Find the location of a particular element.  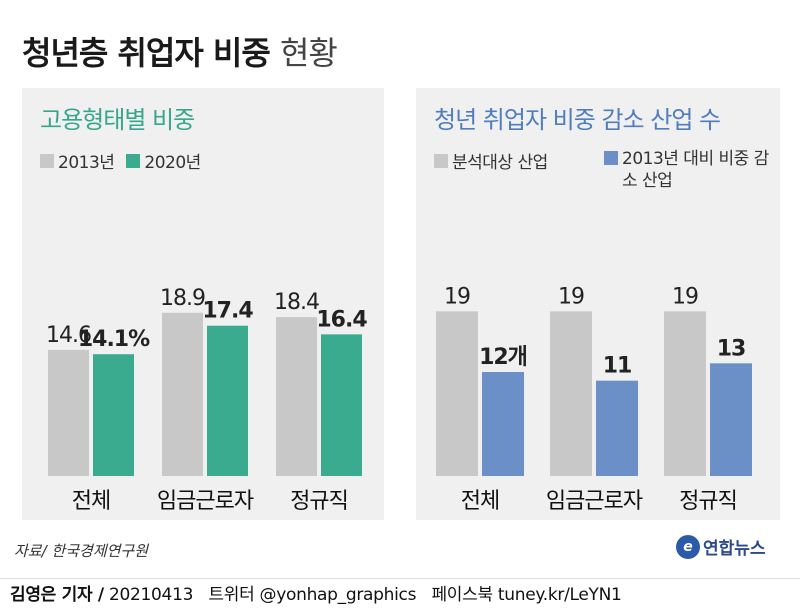

legend-swatch-analysis is located at coordinates (441, 160).